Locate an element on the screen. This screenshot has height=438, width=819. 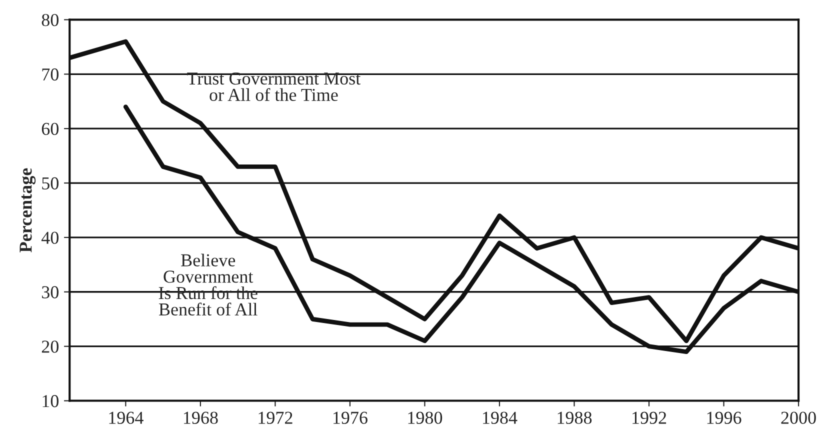
x-tick-label: 1996 is located at coordinates (724, 418).